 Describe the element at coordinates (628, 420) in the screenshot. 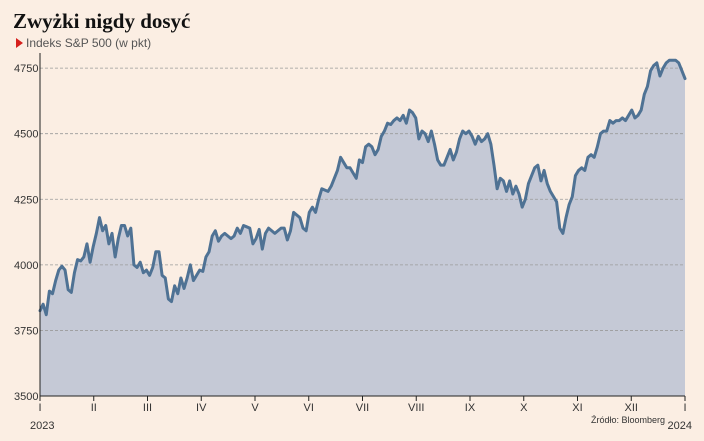

I see `source-label: Źródło: Bloomberg` at that location.